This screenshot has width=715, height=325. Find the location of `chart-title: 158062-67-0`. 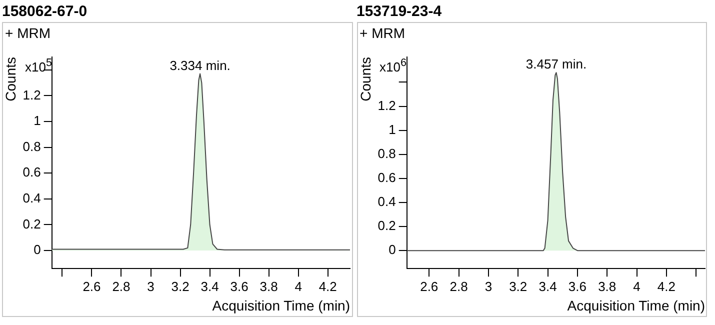

chart-title: 158062-67-0 is located at coordinates (45, 12).